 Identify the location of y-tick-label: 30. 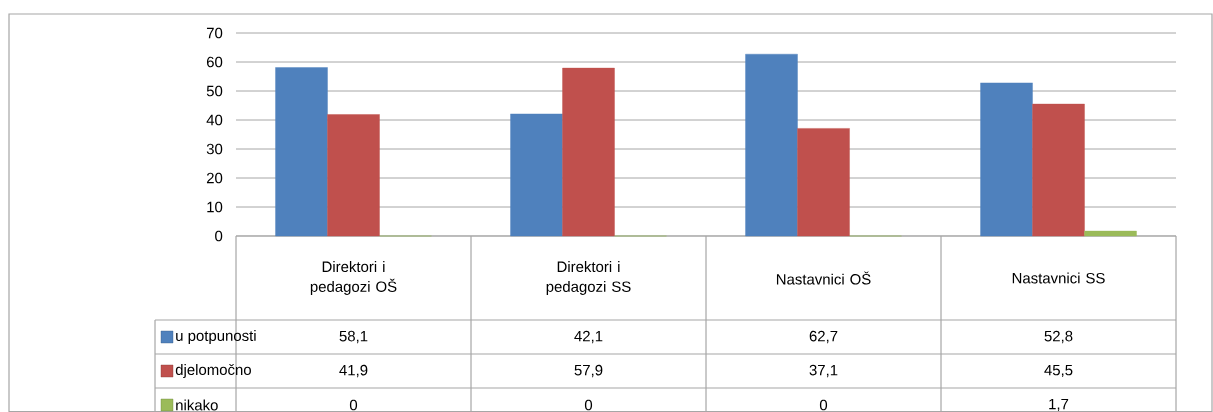
(214, 149).